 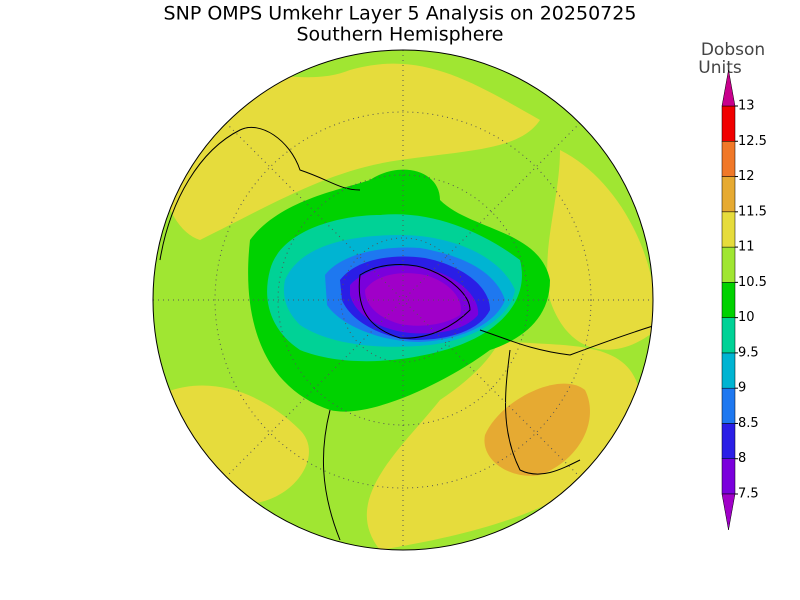 I want to click on orange-region, so click(x=537, y=429).